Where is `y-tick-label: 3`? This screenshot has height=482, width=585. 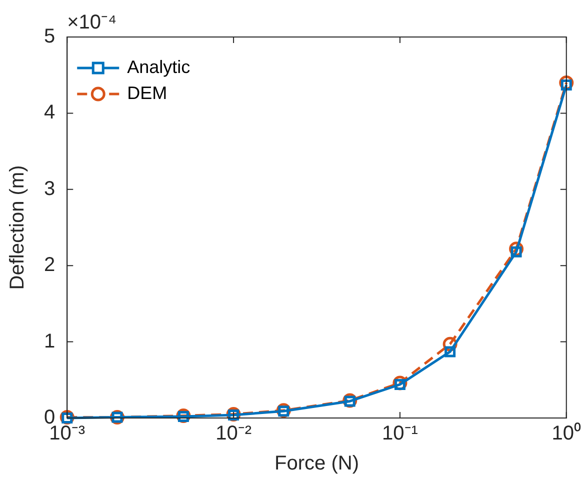 y-tick-label: 3 is located at coordinates (50, 189).